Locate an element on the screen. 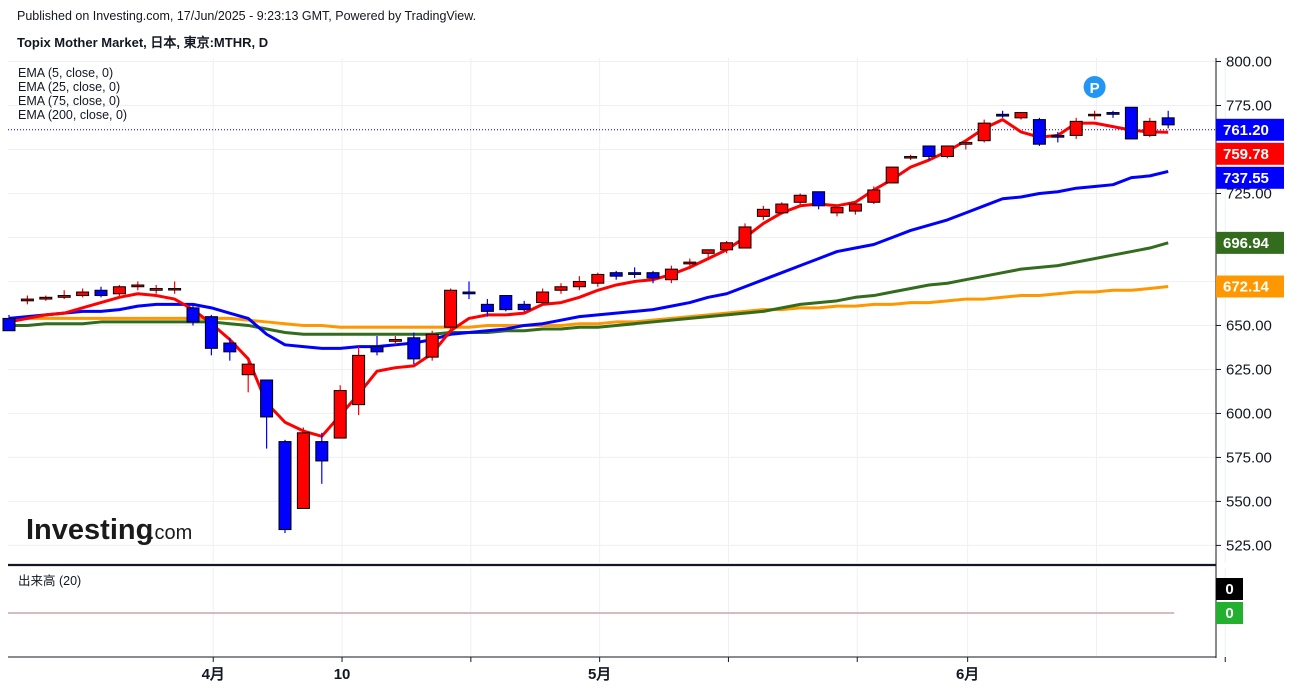 This screenshot has width=1291, height=690. p-marker: P is located at coordinates (1094, 87).